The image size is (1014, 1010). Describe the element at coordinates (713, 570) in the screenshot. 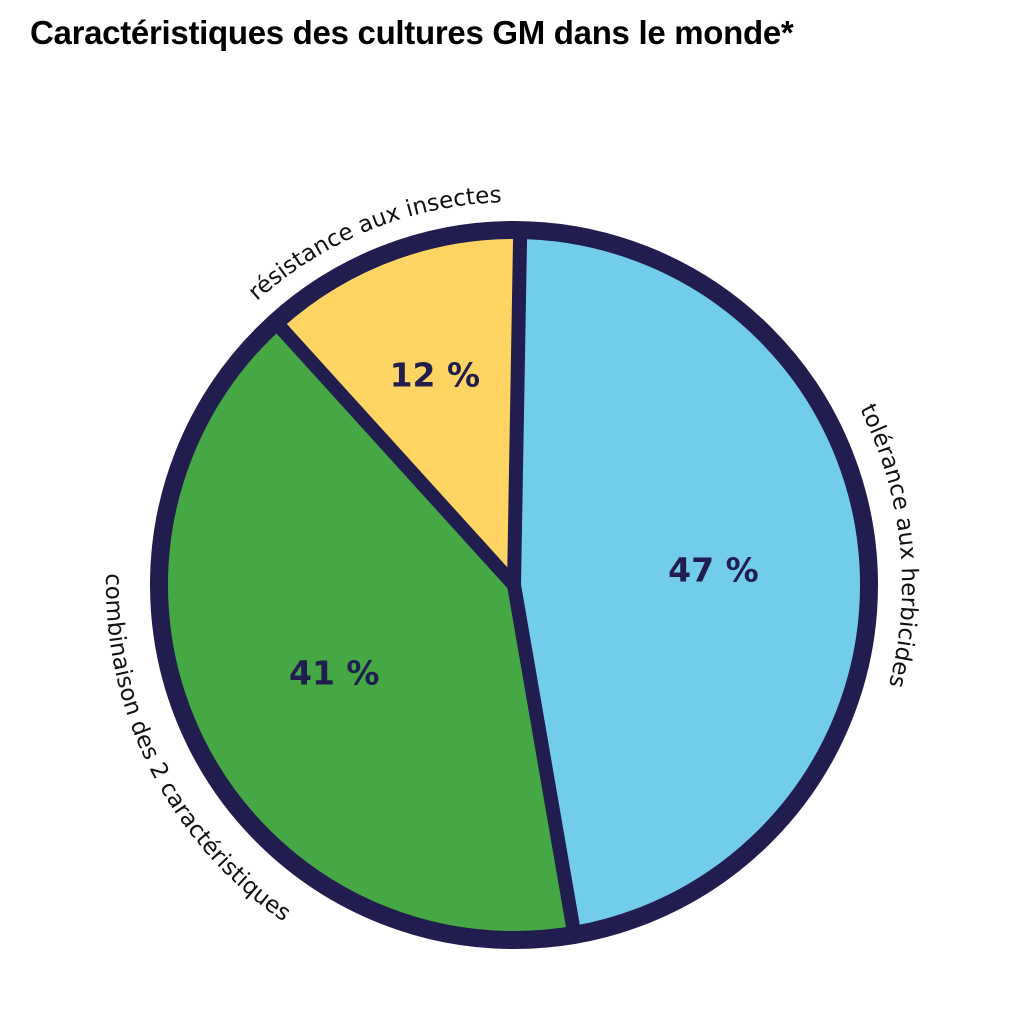

I see `slice-value-label: 47 %` at that location.